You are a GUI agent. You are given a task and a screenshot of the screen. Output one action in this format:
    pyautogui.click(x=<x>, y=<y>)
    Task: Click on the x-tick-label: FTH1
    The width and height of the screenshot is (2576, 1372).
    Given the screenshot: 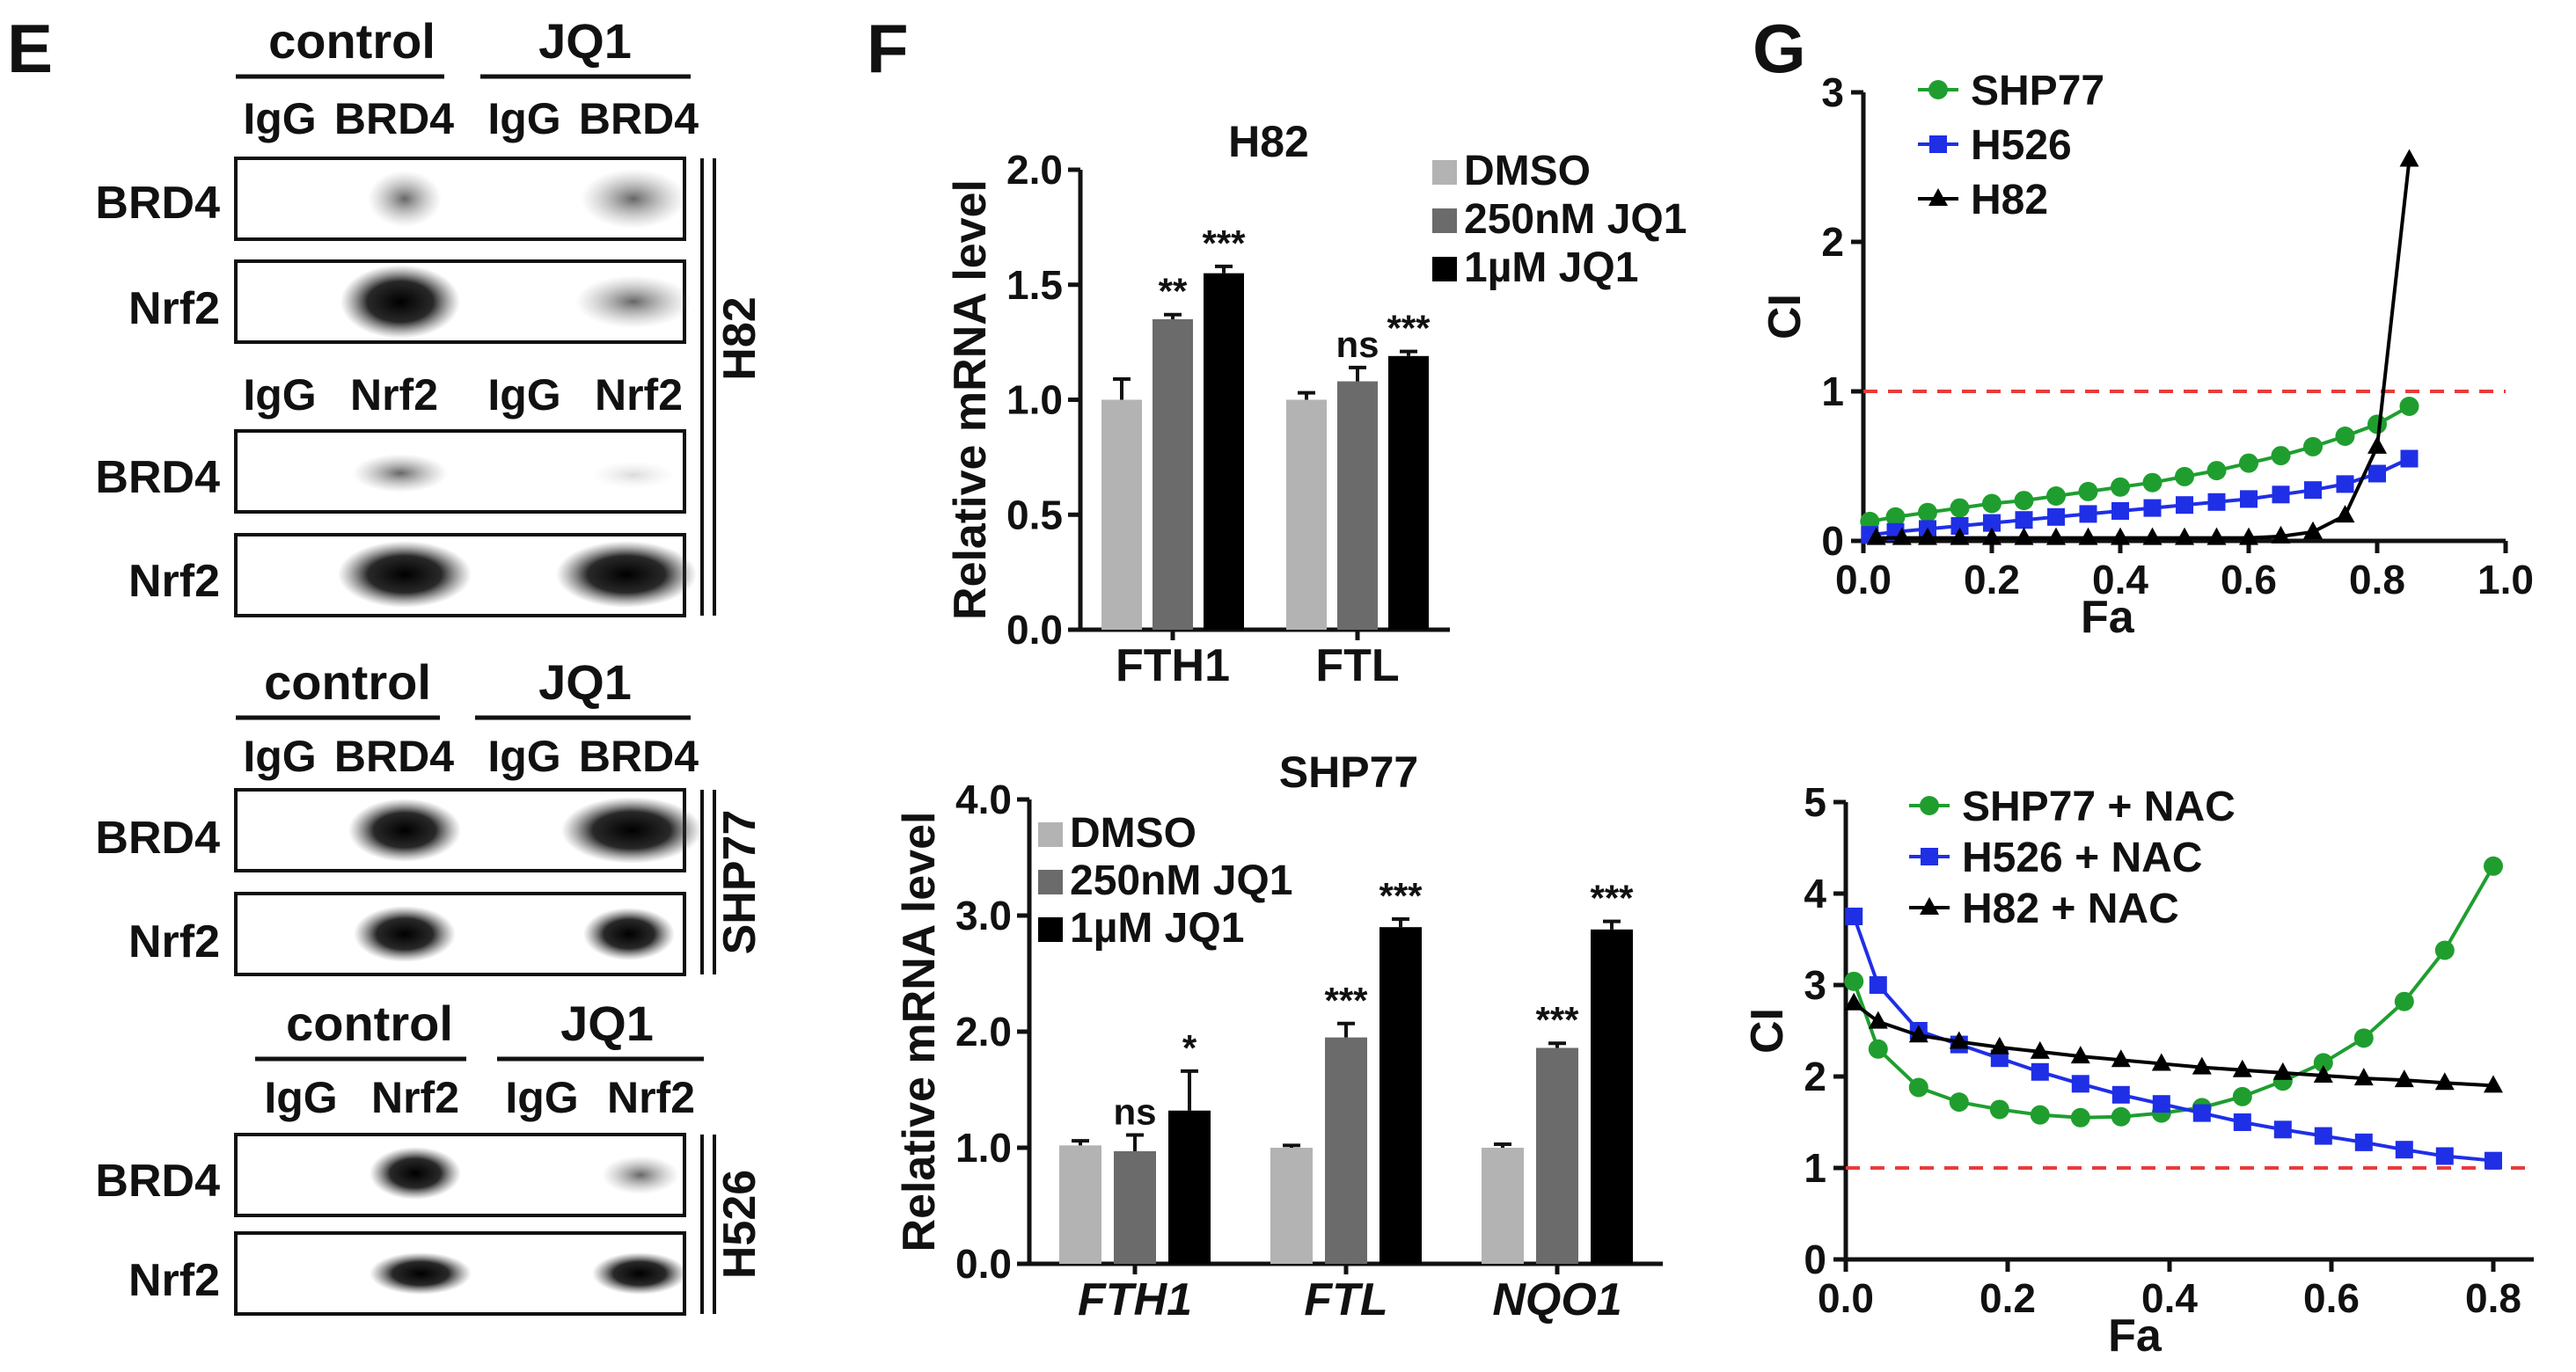 What is the action you would take?
    pyautogui.click(x=1135, y=1299)
    